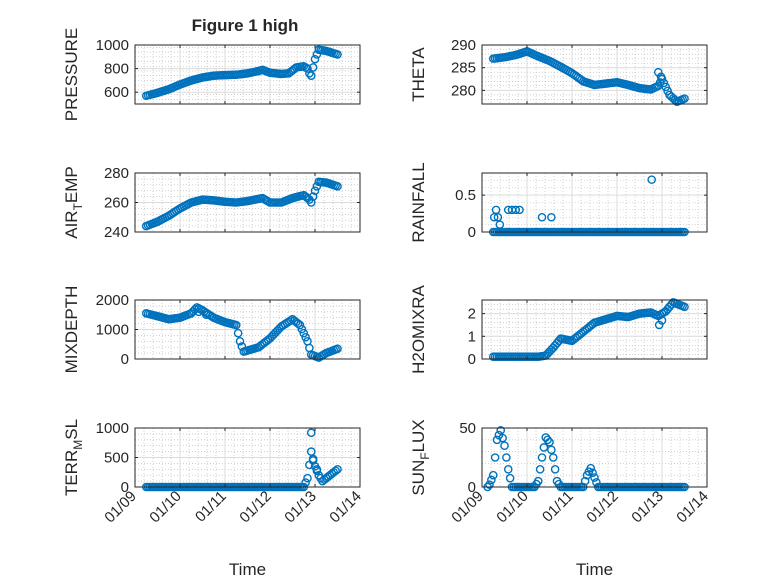  I want to click on y-axis-label: AIRTEMP, so click(73, 202).